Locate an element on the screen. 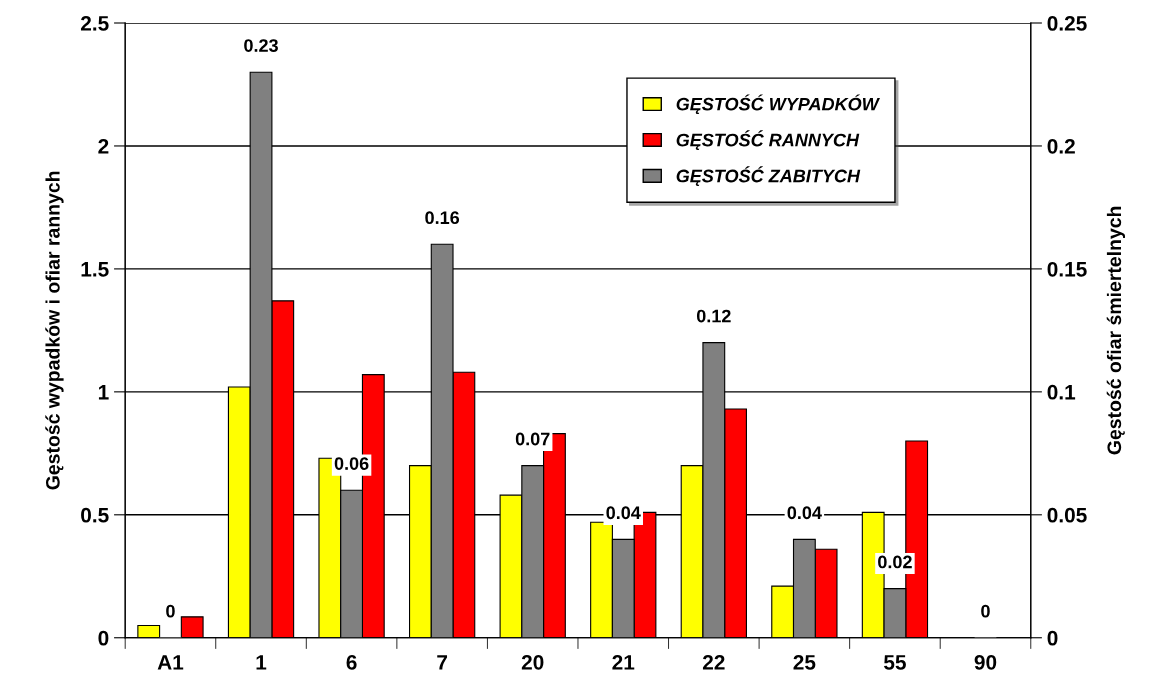 The width and height of the screenshot is (1170, 697). x-tick-label: 22 is located at coordinates (713, 662).